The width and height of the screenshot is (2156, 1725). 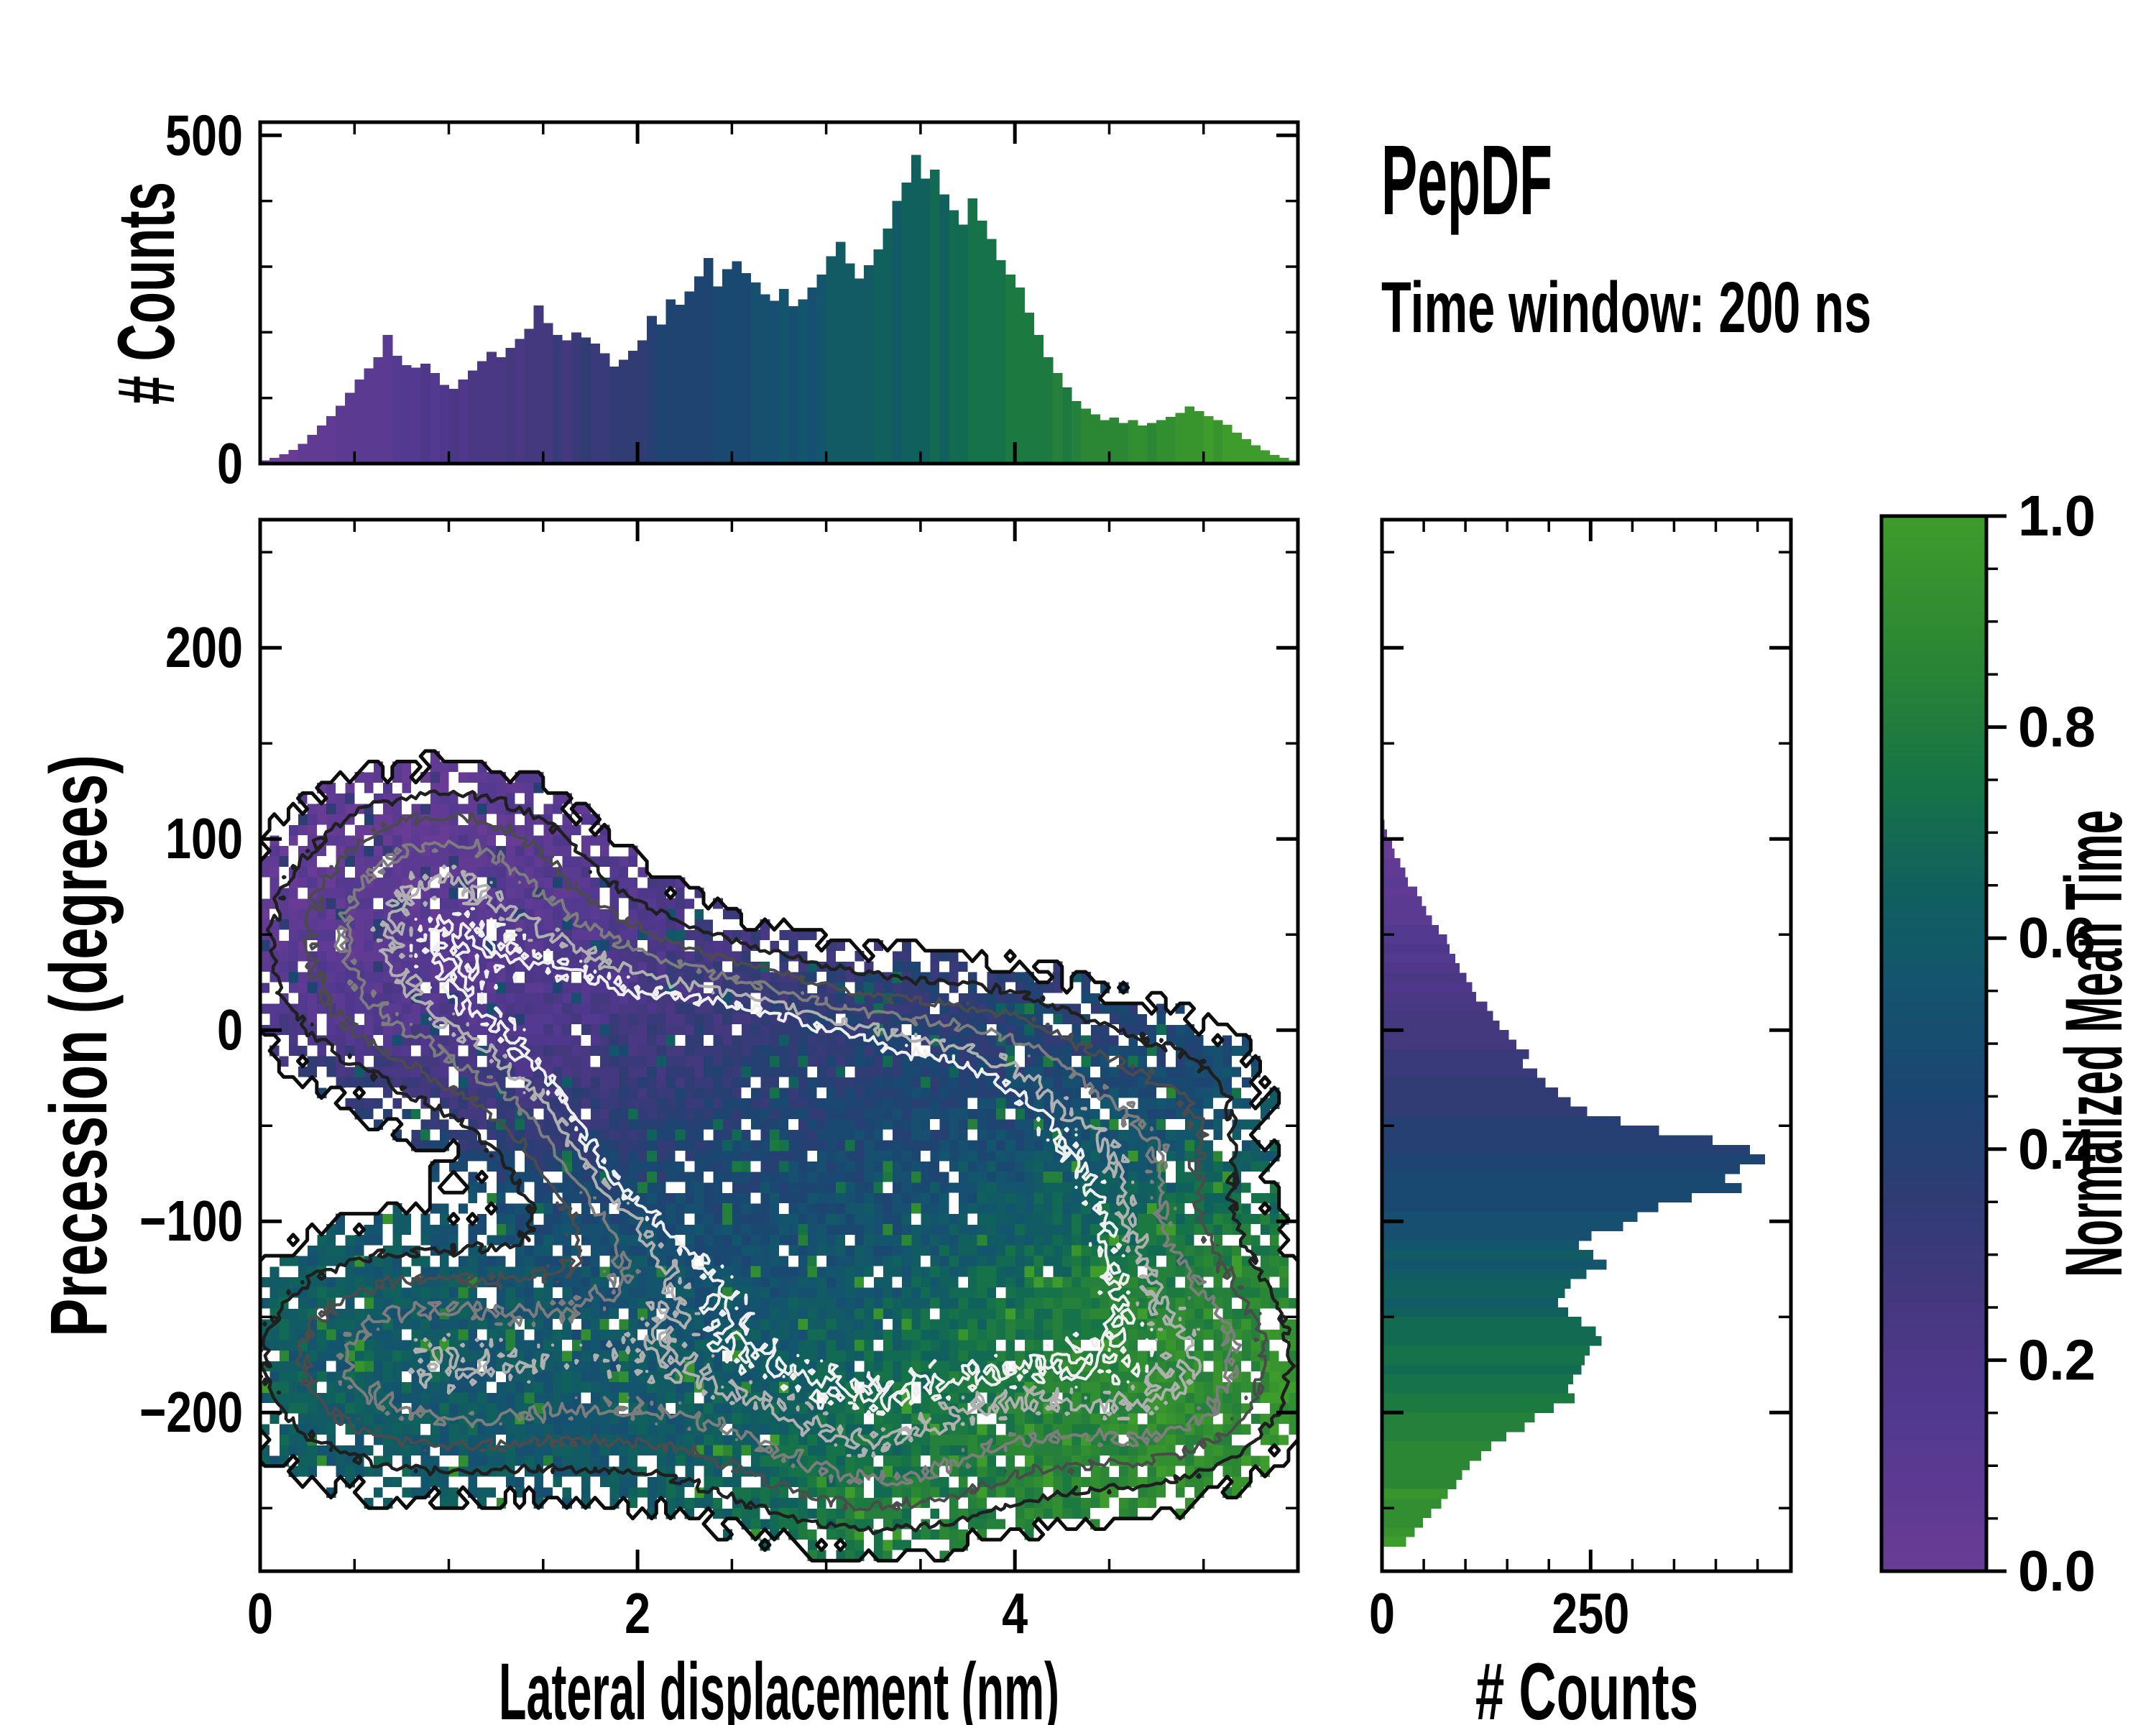 What do you see at coordinates (2057, 1360) in the screenshot?
I see `tick-label: 0.2` at bounding box center [2057, 1360].